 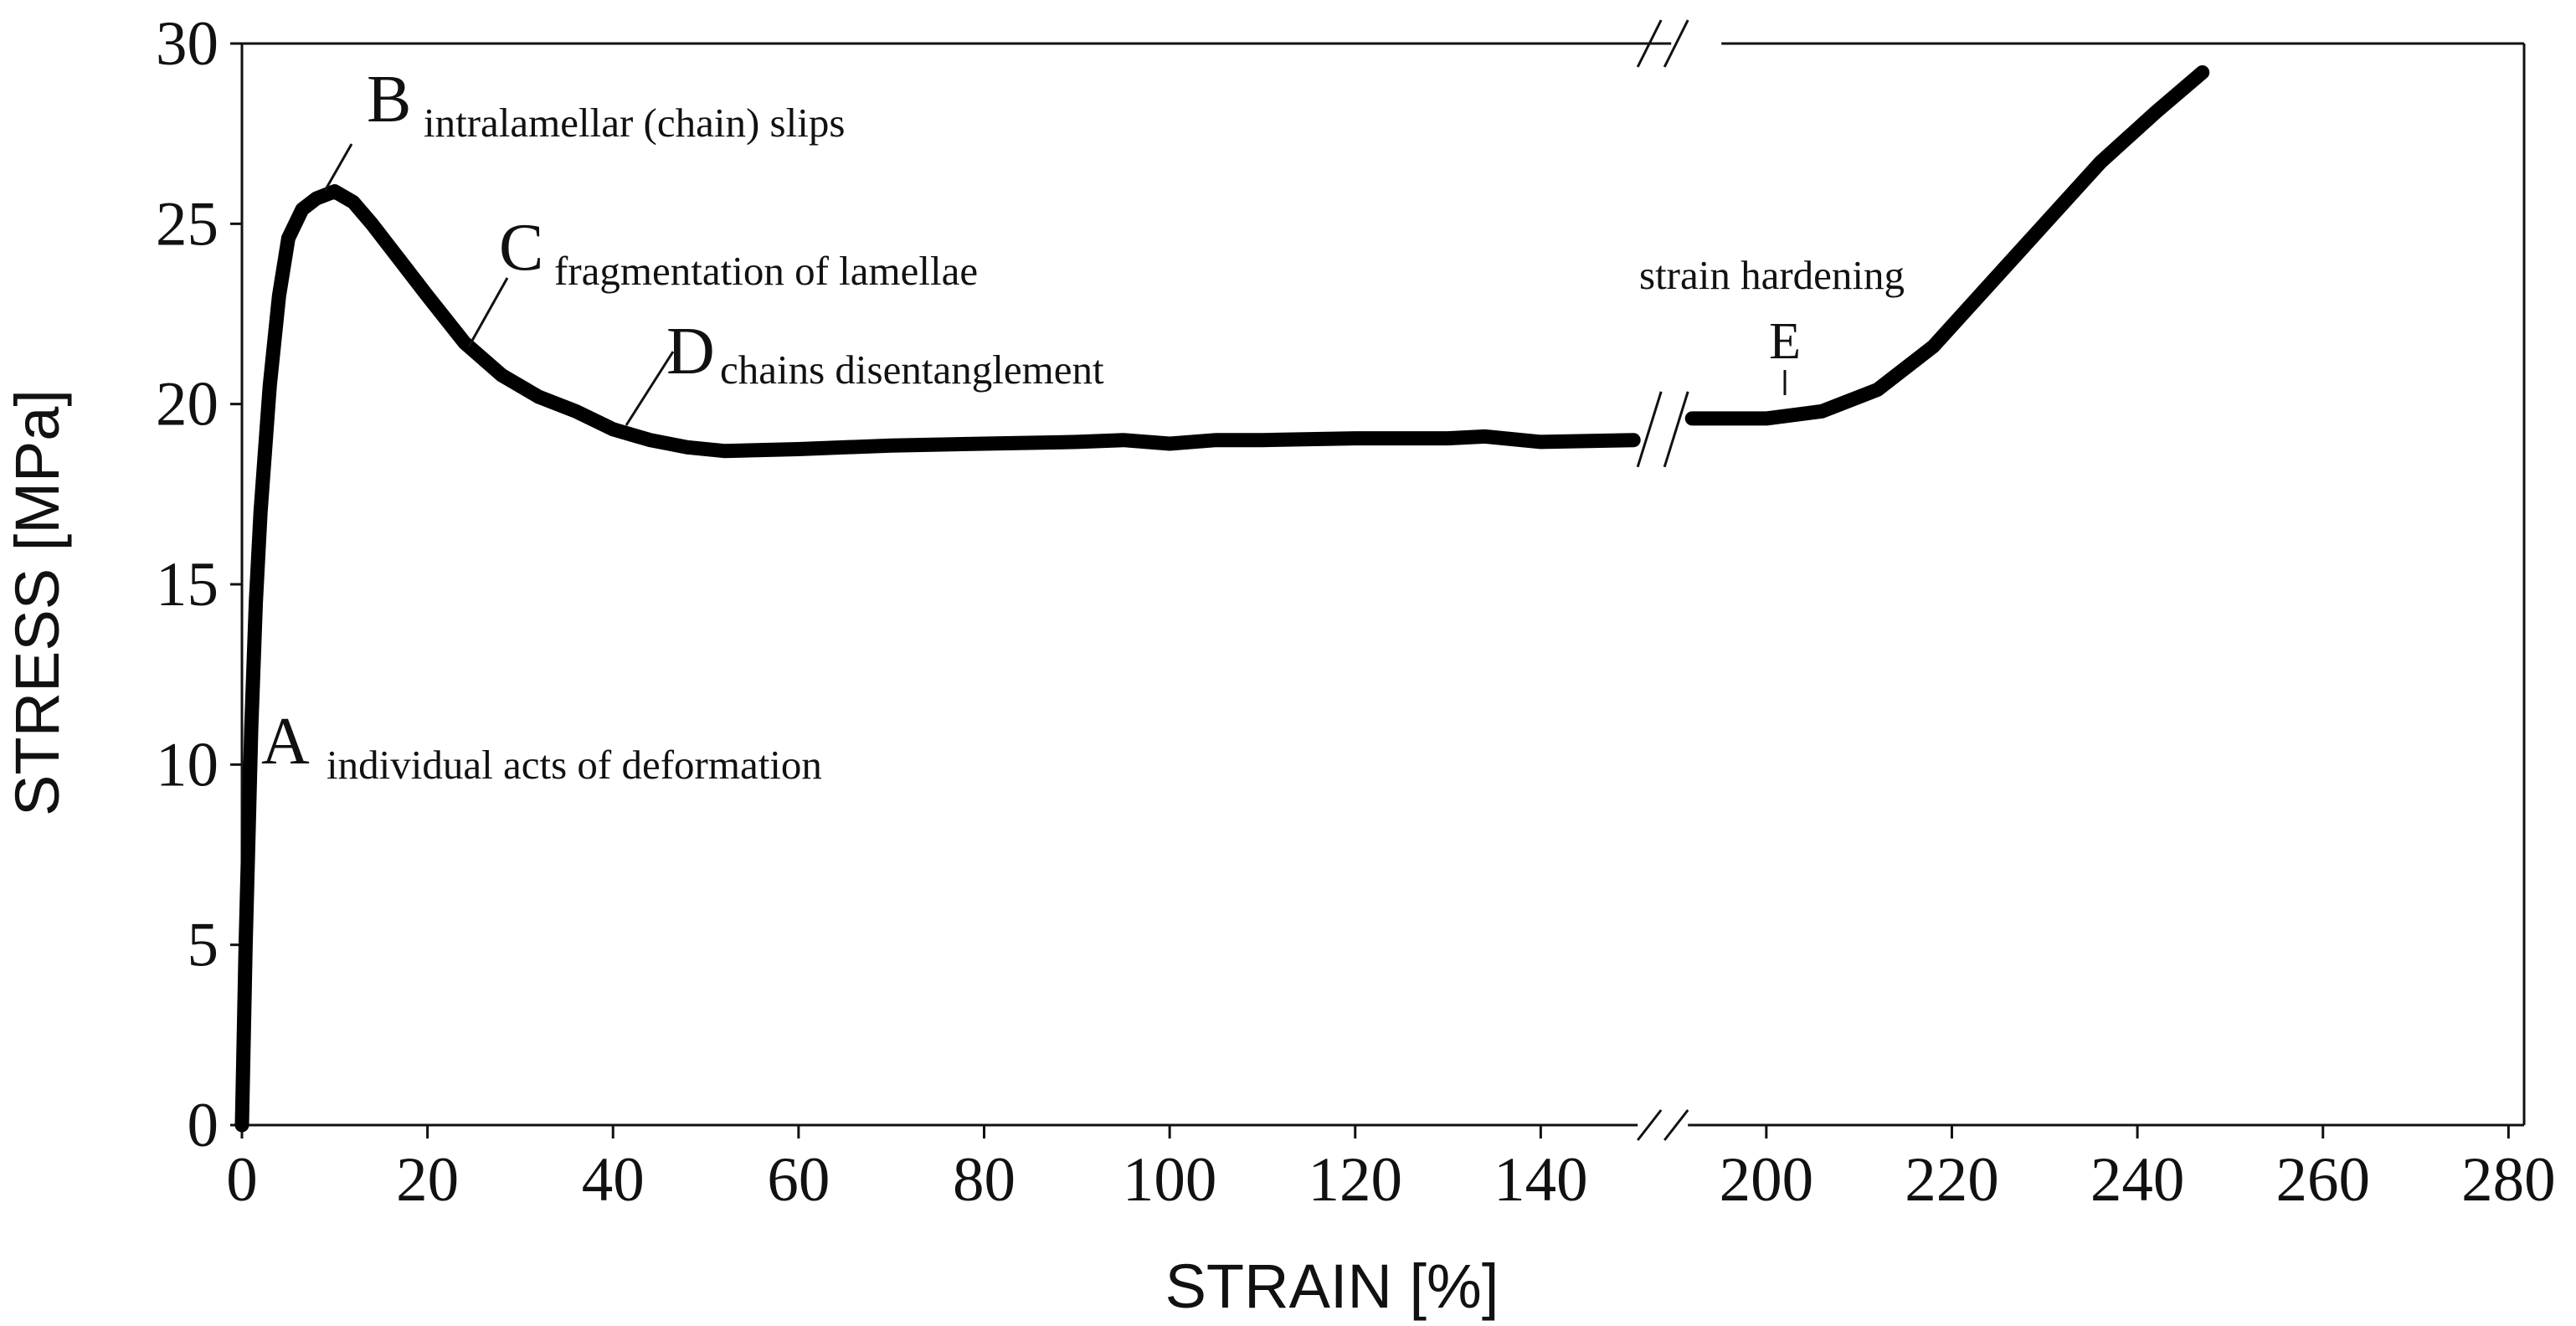 I want to click on y-axis-title: STRESS [MPa], so click(x=38, y=602).